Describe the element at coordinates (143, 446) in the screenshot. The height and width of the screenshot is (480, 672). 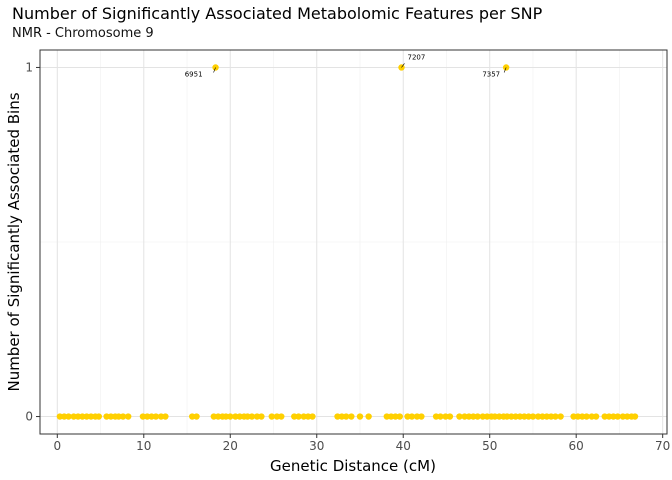
I see `x-tick-label: 10` at that location.